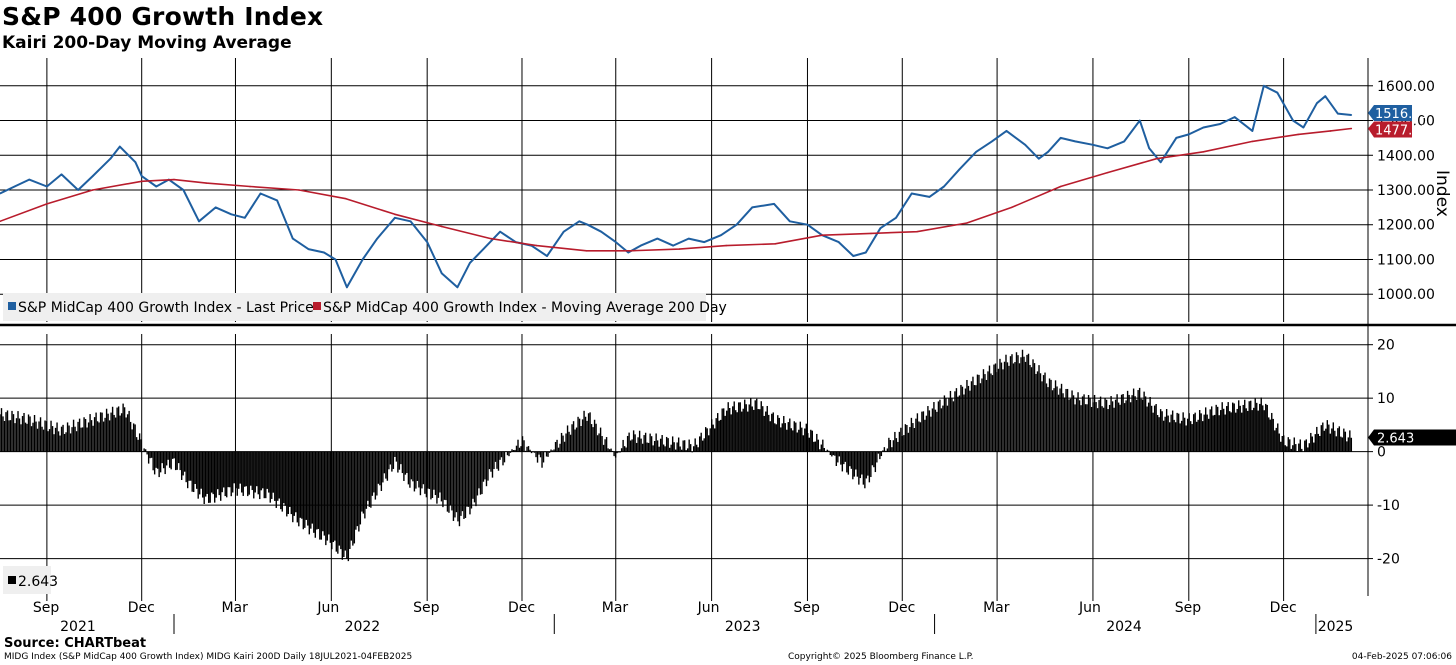 The width and height of the screenshot is (1456, 665). I want to click on legend-box, so click(354, 307).